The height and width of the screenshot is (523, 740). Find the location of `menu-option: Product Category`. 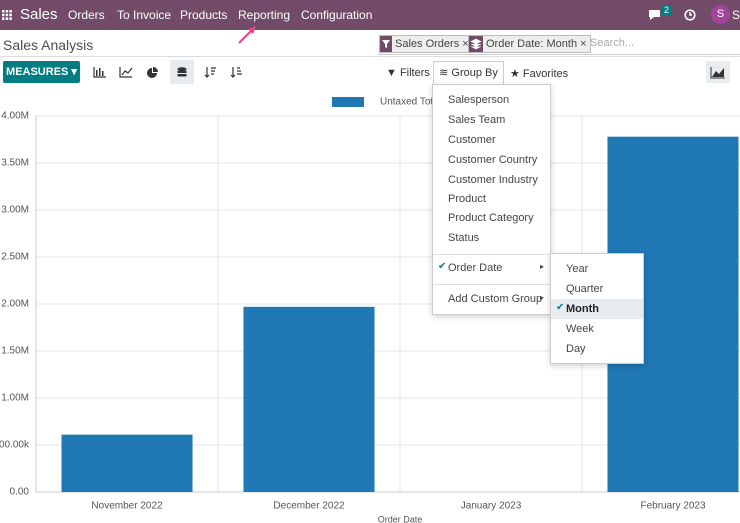

menu-option: Product Category is located at coordinates (491, 218).